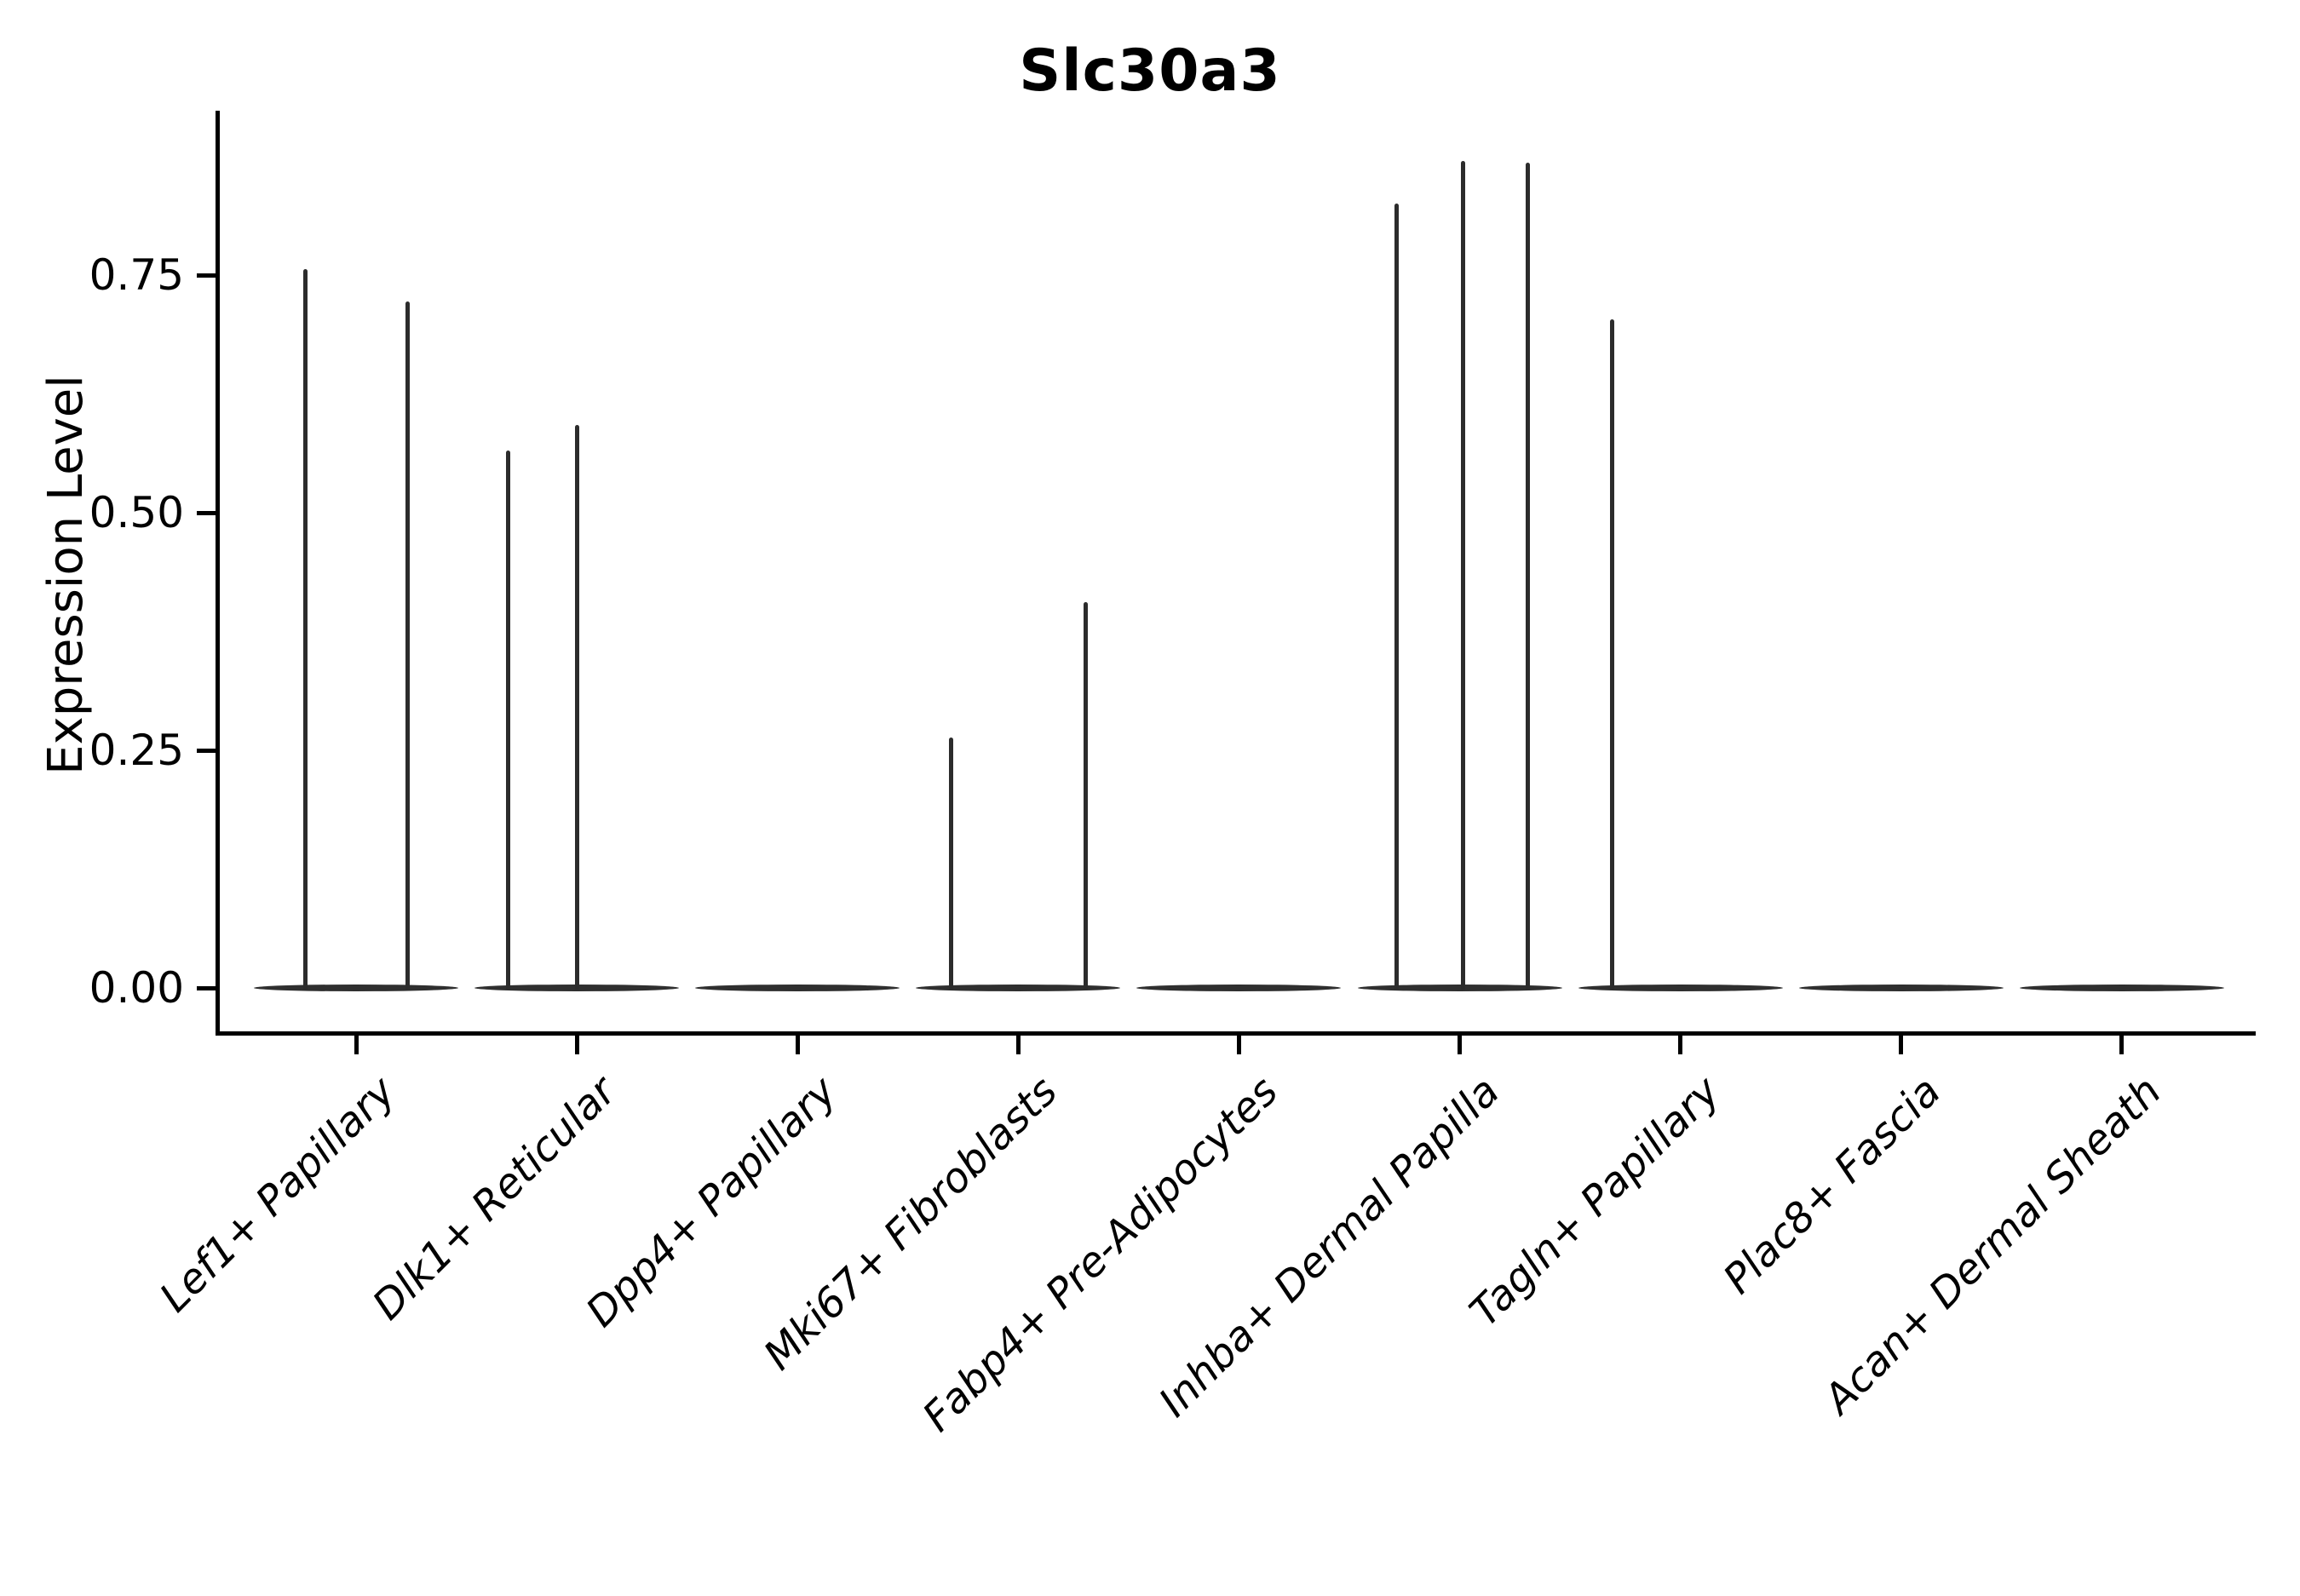 The image size is (2300, 1596). What do you see at coordinates (136, 750) in the screenshot?
I see `y-tick-label: 0.25` at bounding box center [136, 750].